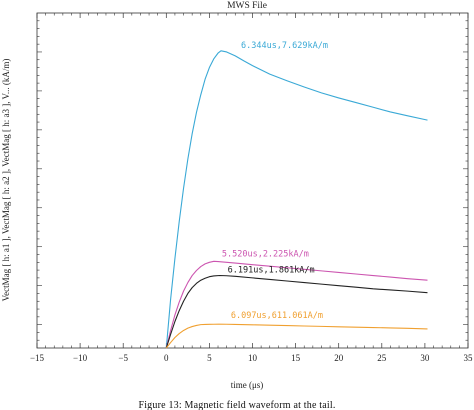  What do you see at coordinates (209, 358) in the screenshot?
I see `x-tick-label: 5` at bounding box center [209, 358].